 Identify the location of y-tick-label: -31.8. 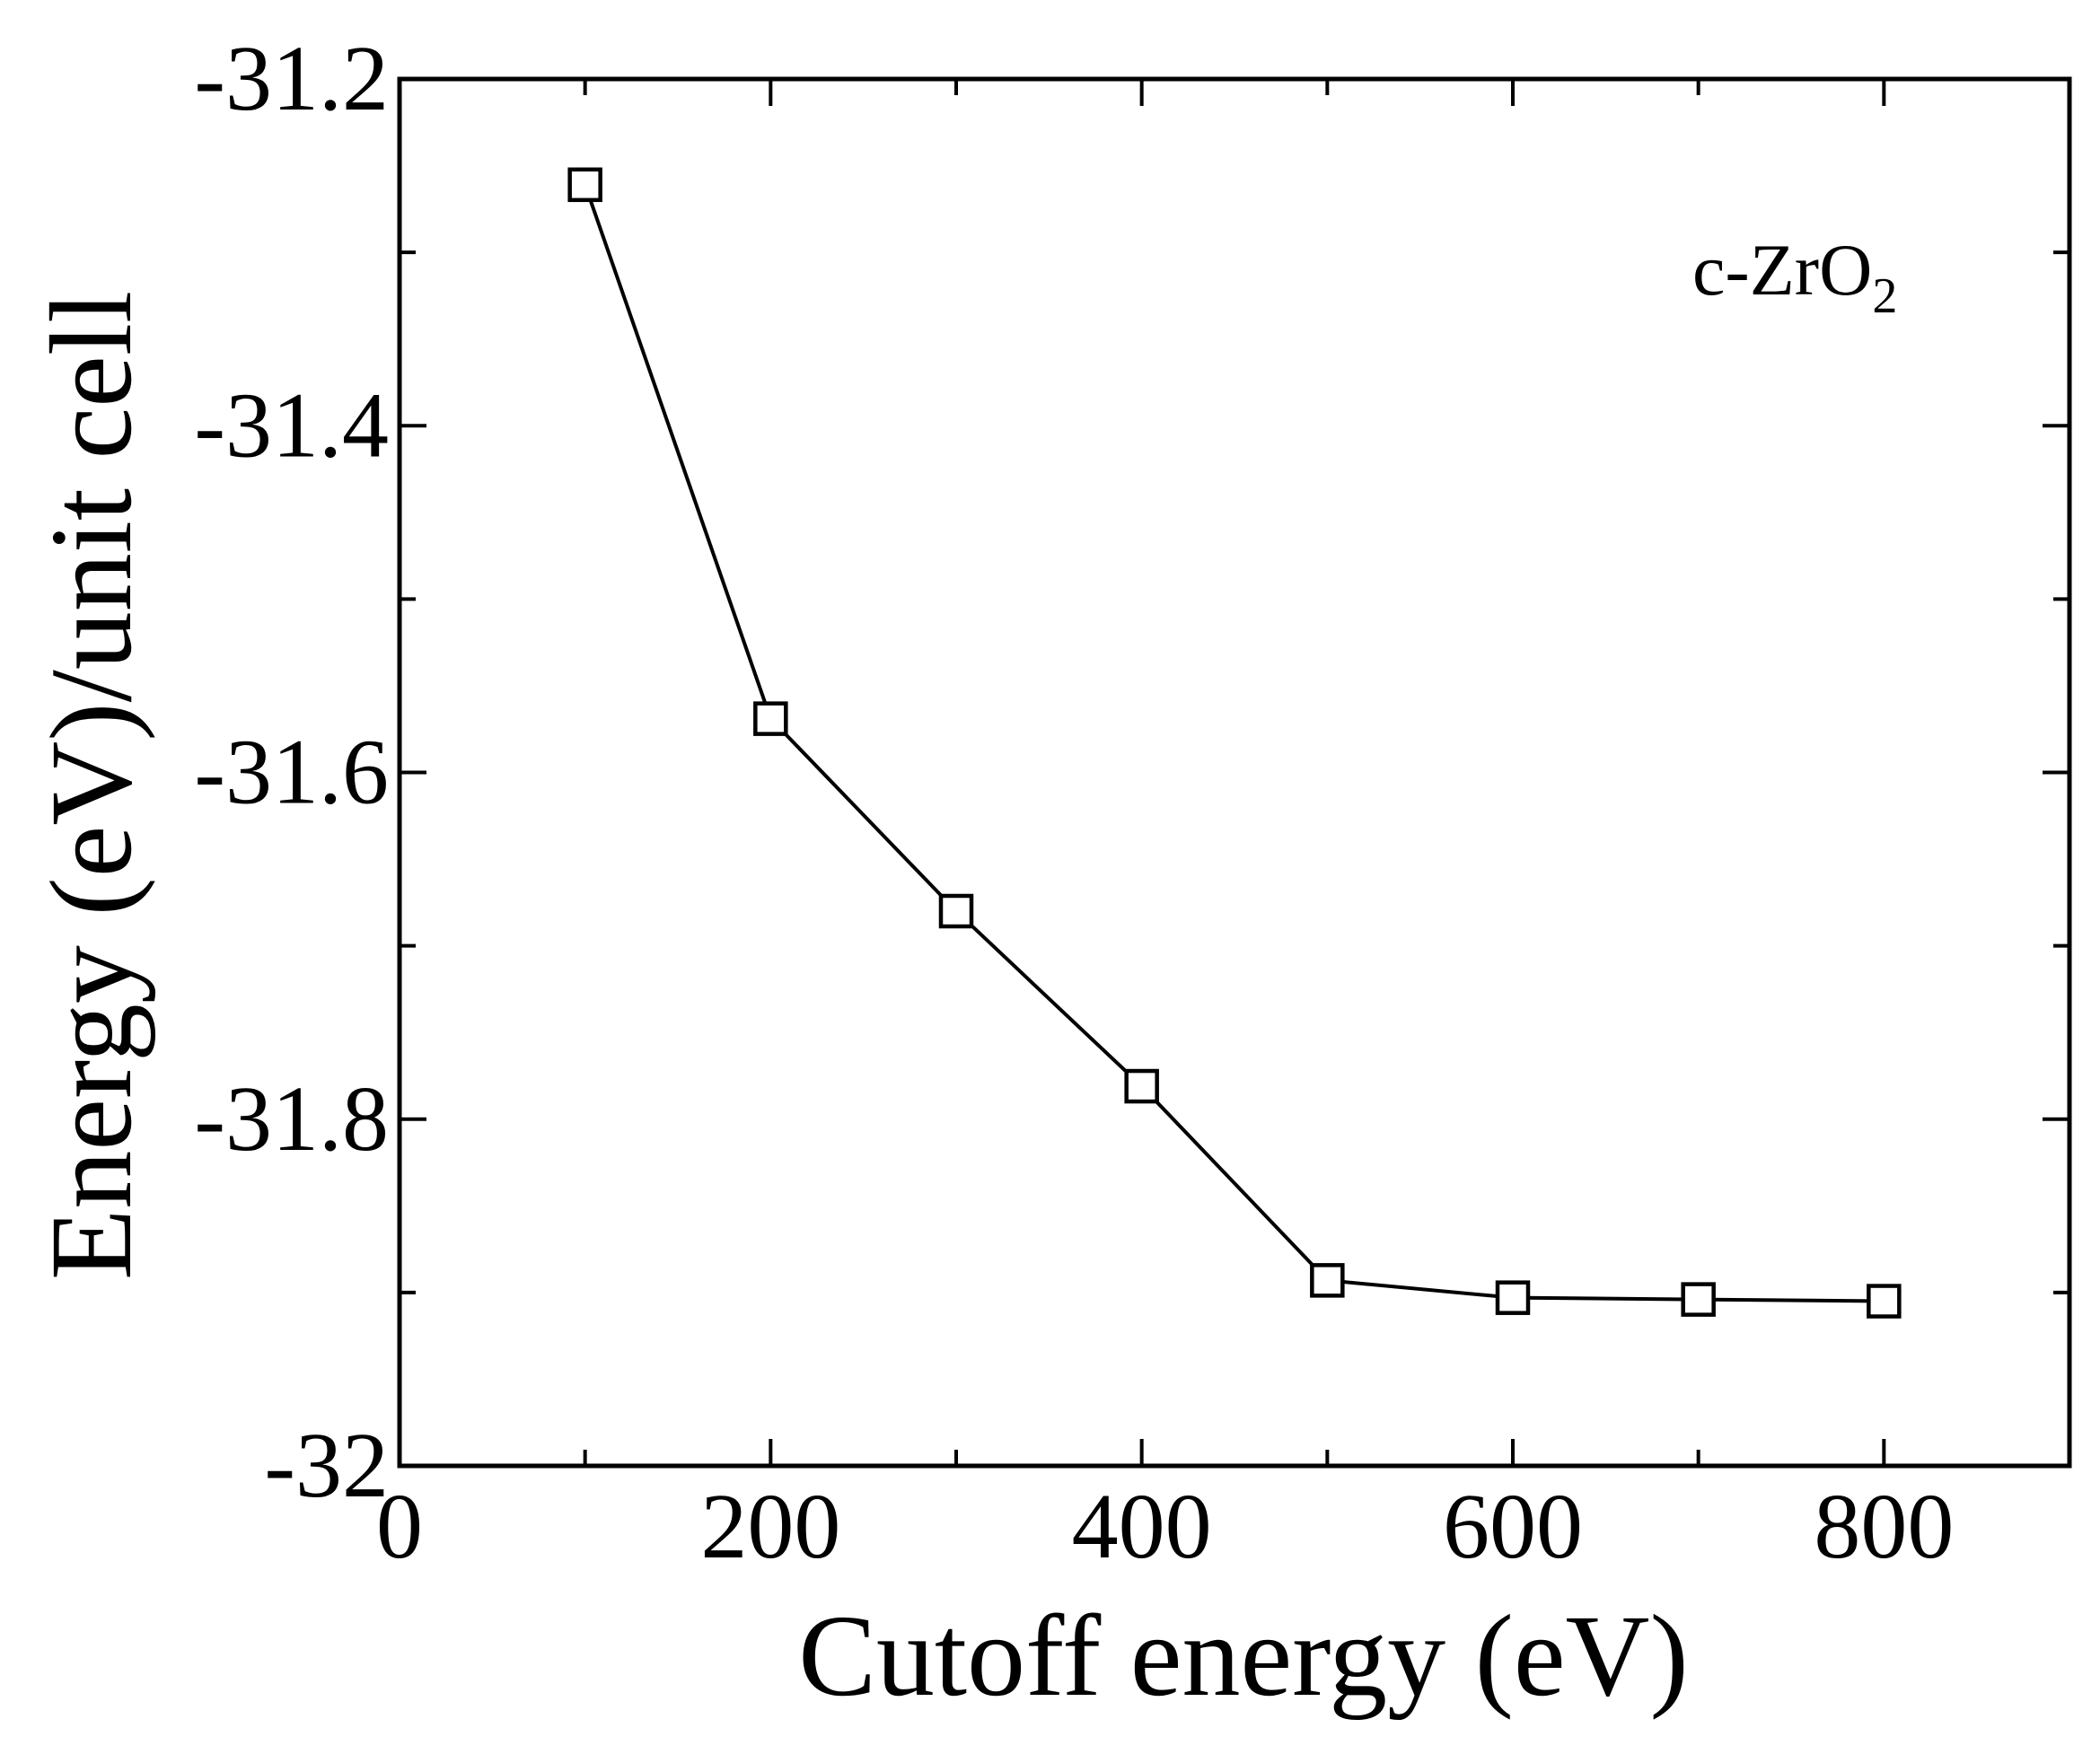
(291, 1119).